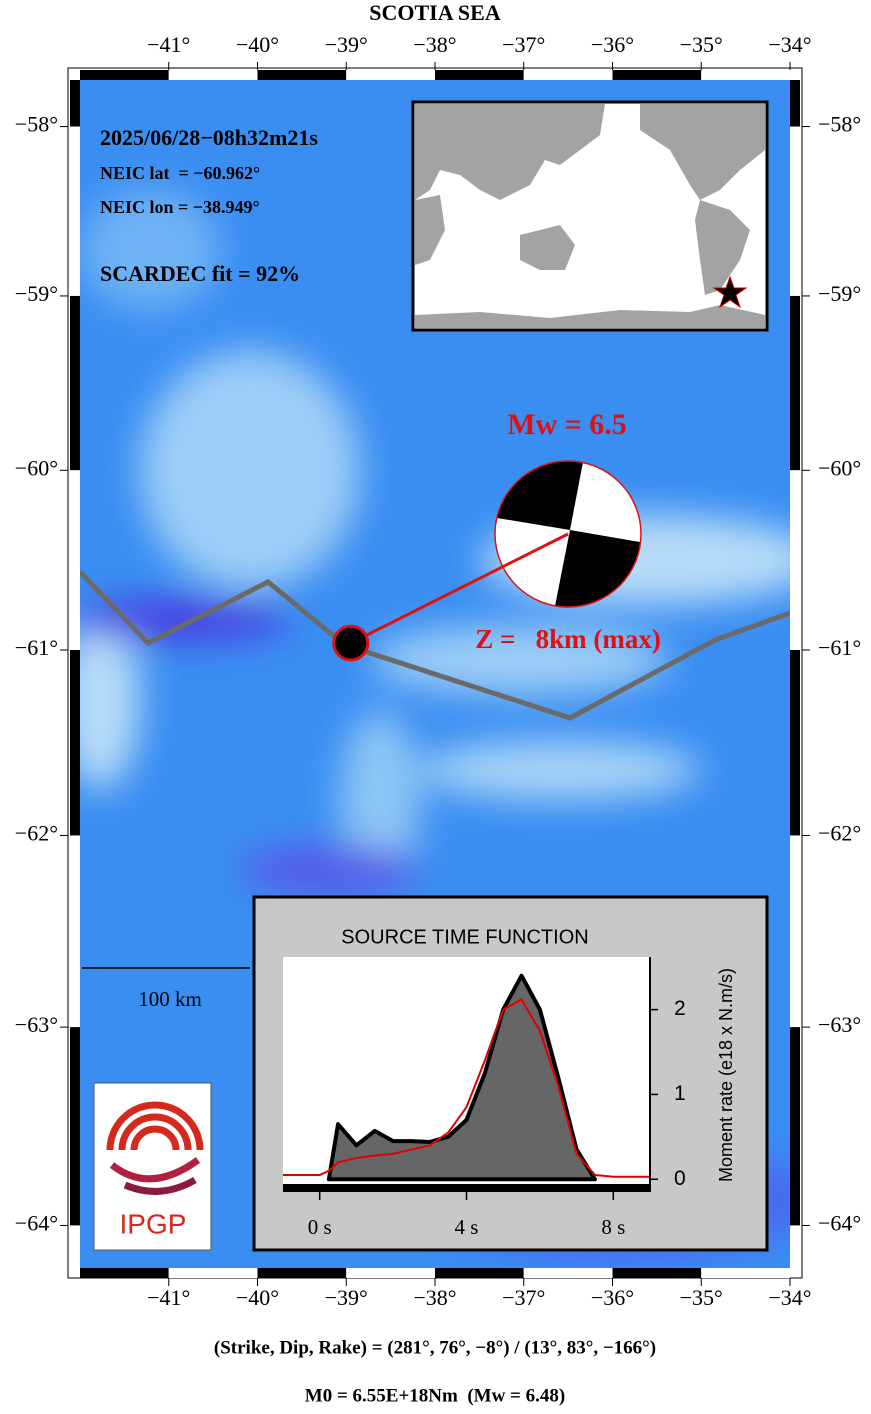 Image resolution: width=871 pixels, height=1414 pixels. What do you see at coordinates (613, 1227) in the screenshot?
I see `x-tick-label: 8 s` at bounding box center [613, 1227].